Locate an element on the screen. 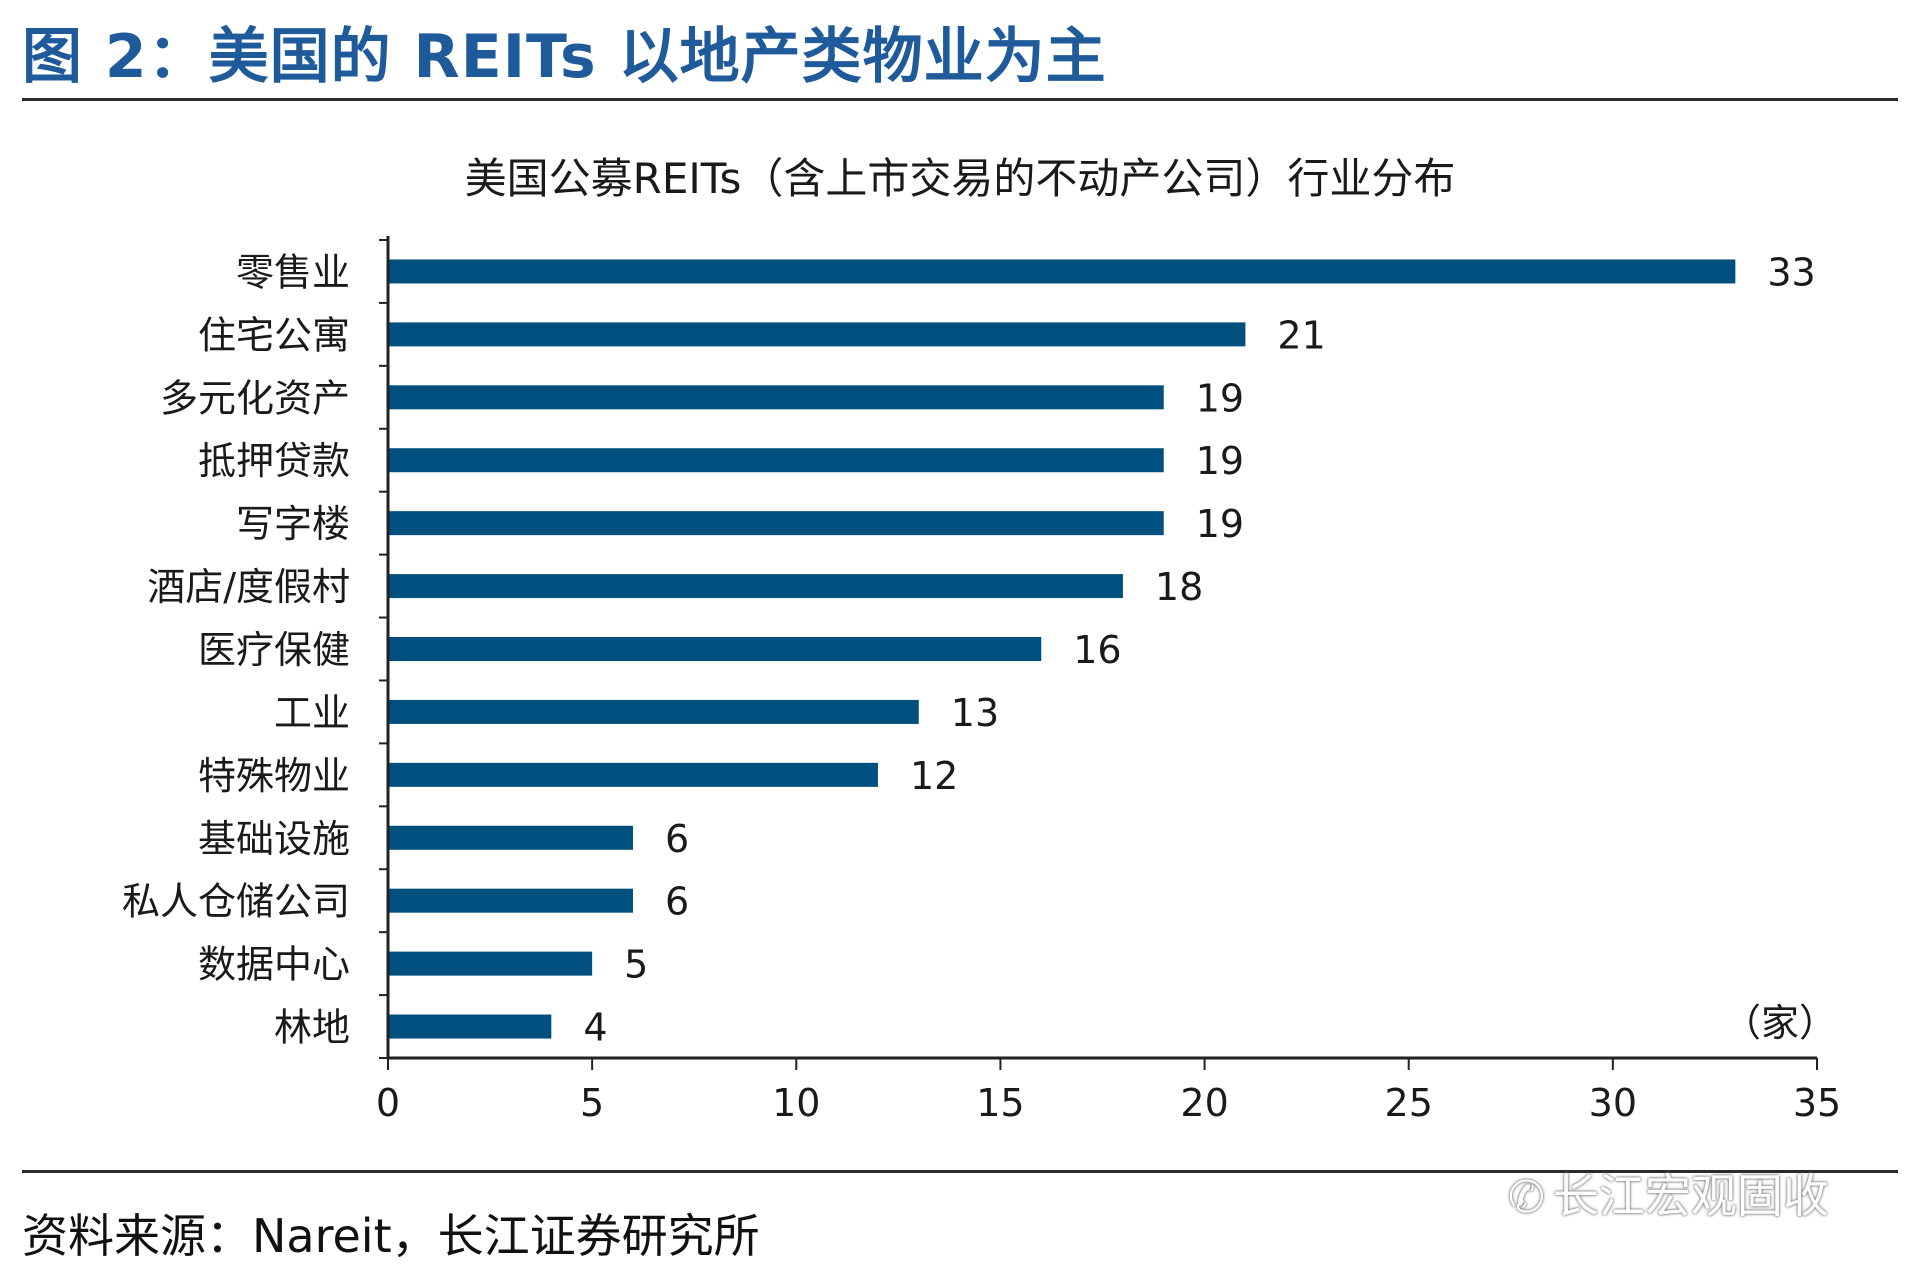  wechat-icon: ✆ is located at coordinates (1526, 1197).